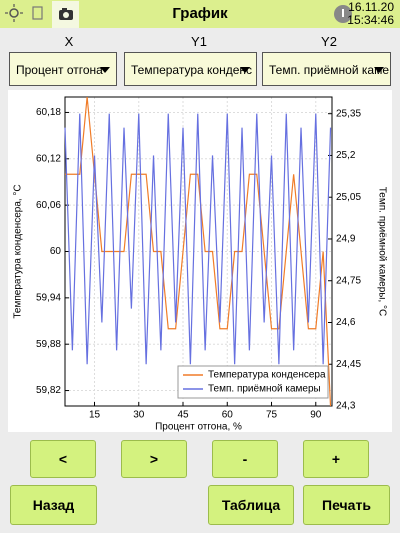 The image size is (400, 533). What do you see at coordinates (228, 415) in the screenshot?
I see `x-tick-label: 60` at bounding box center [228, 415].